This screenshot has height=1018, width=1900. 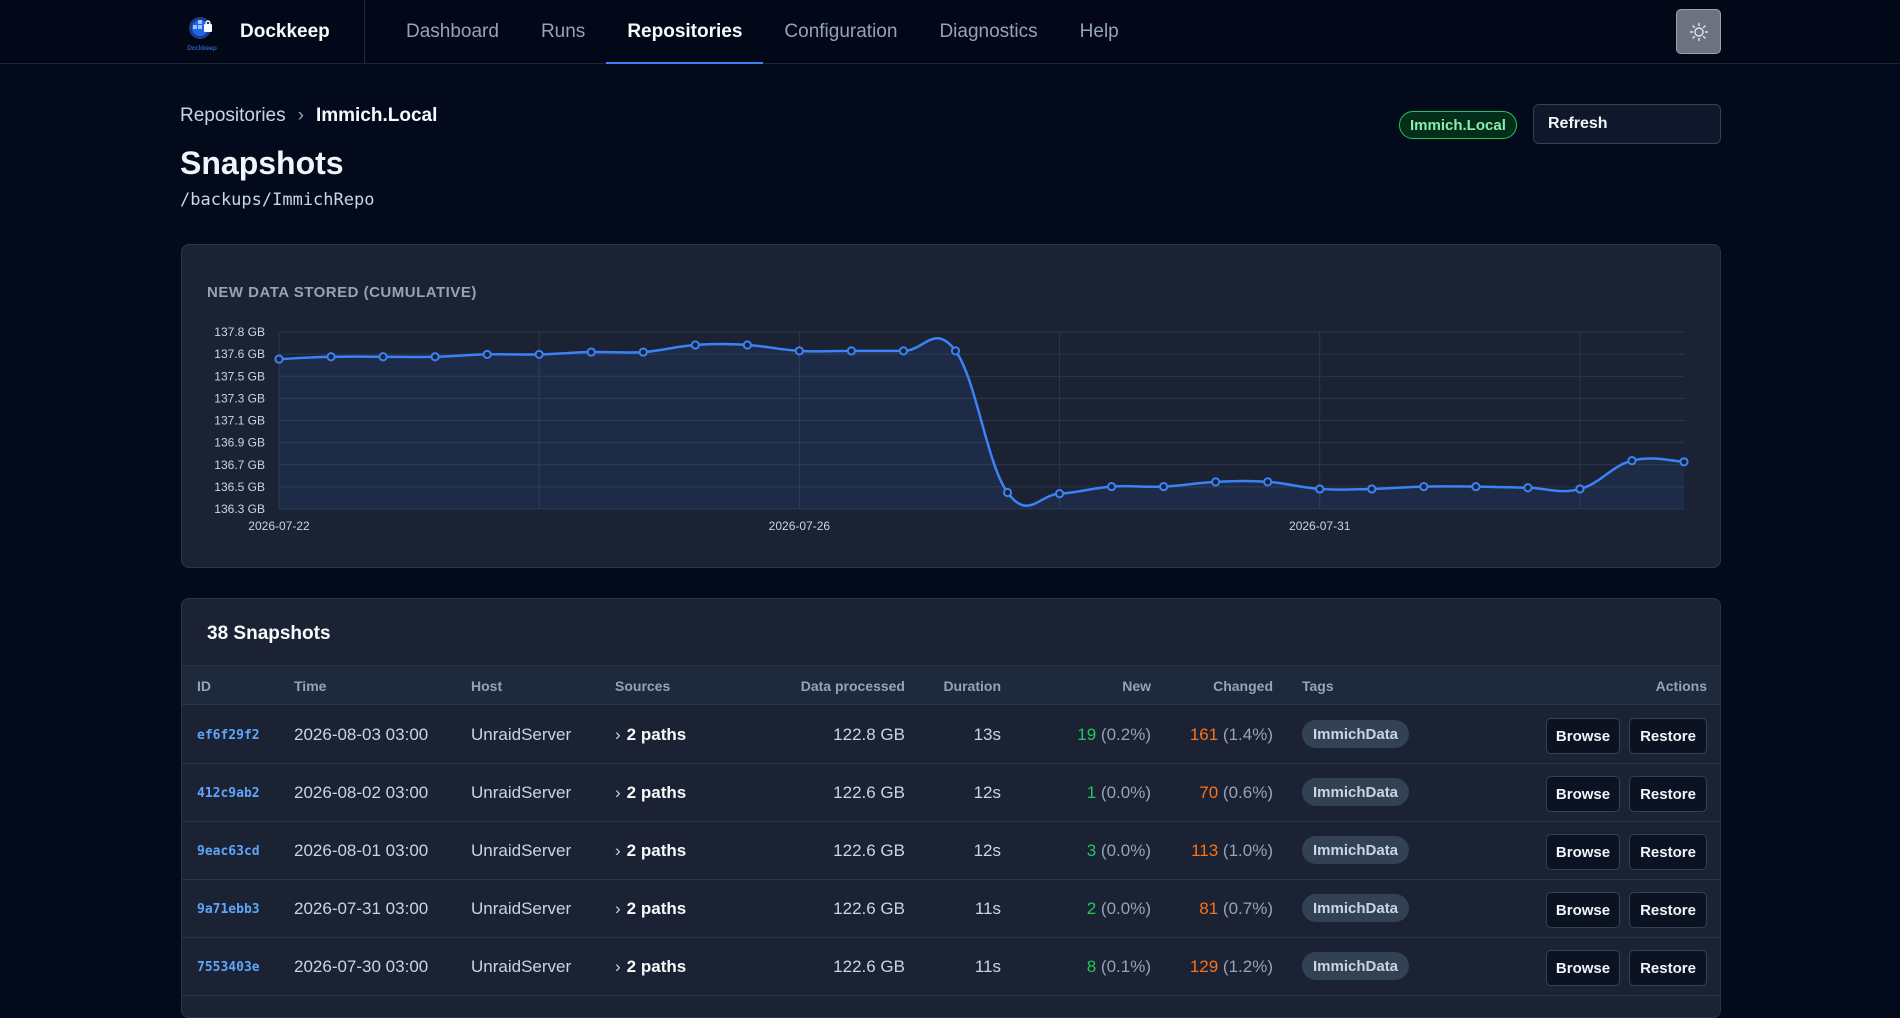 I want to click on new-files: 3 (0.0%), so click(x=1119, y=851).